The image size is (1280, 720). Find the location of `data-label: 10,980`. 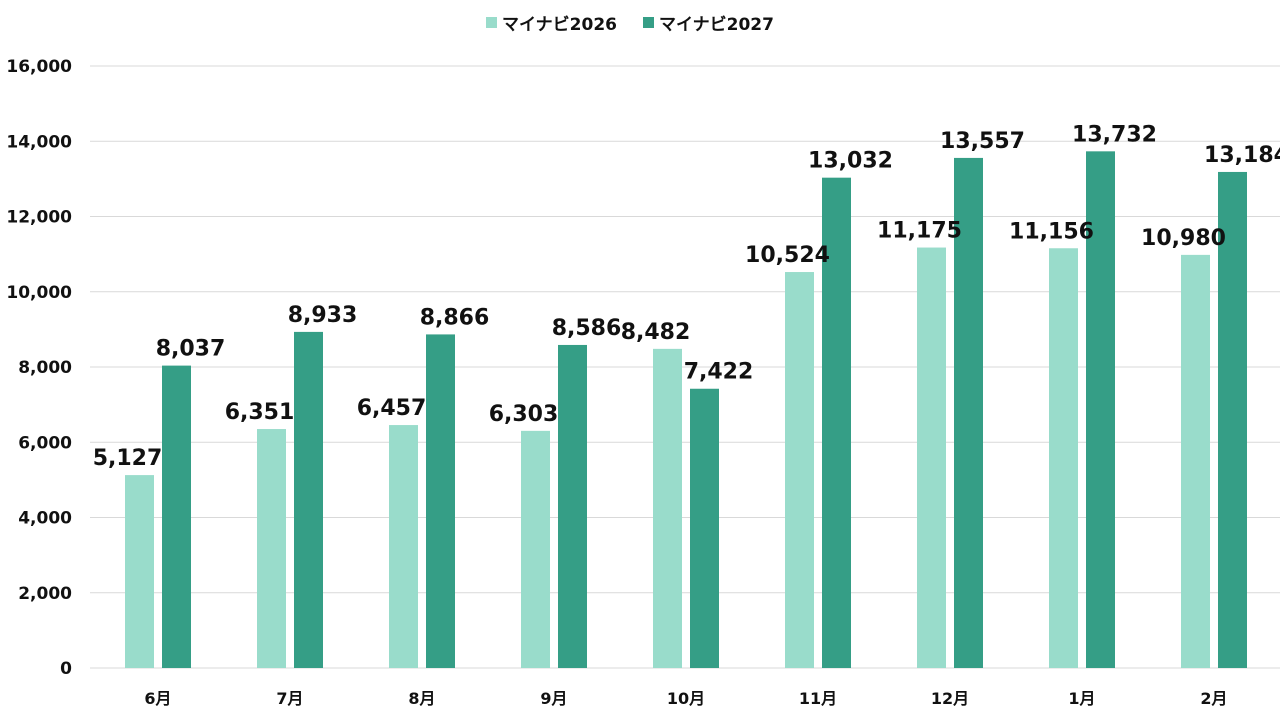

data-label: 10,980 is located at coordinates (1183, 238).